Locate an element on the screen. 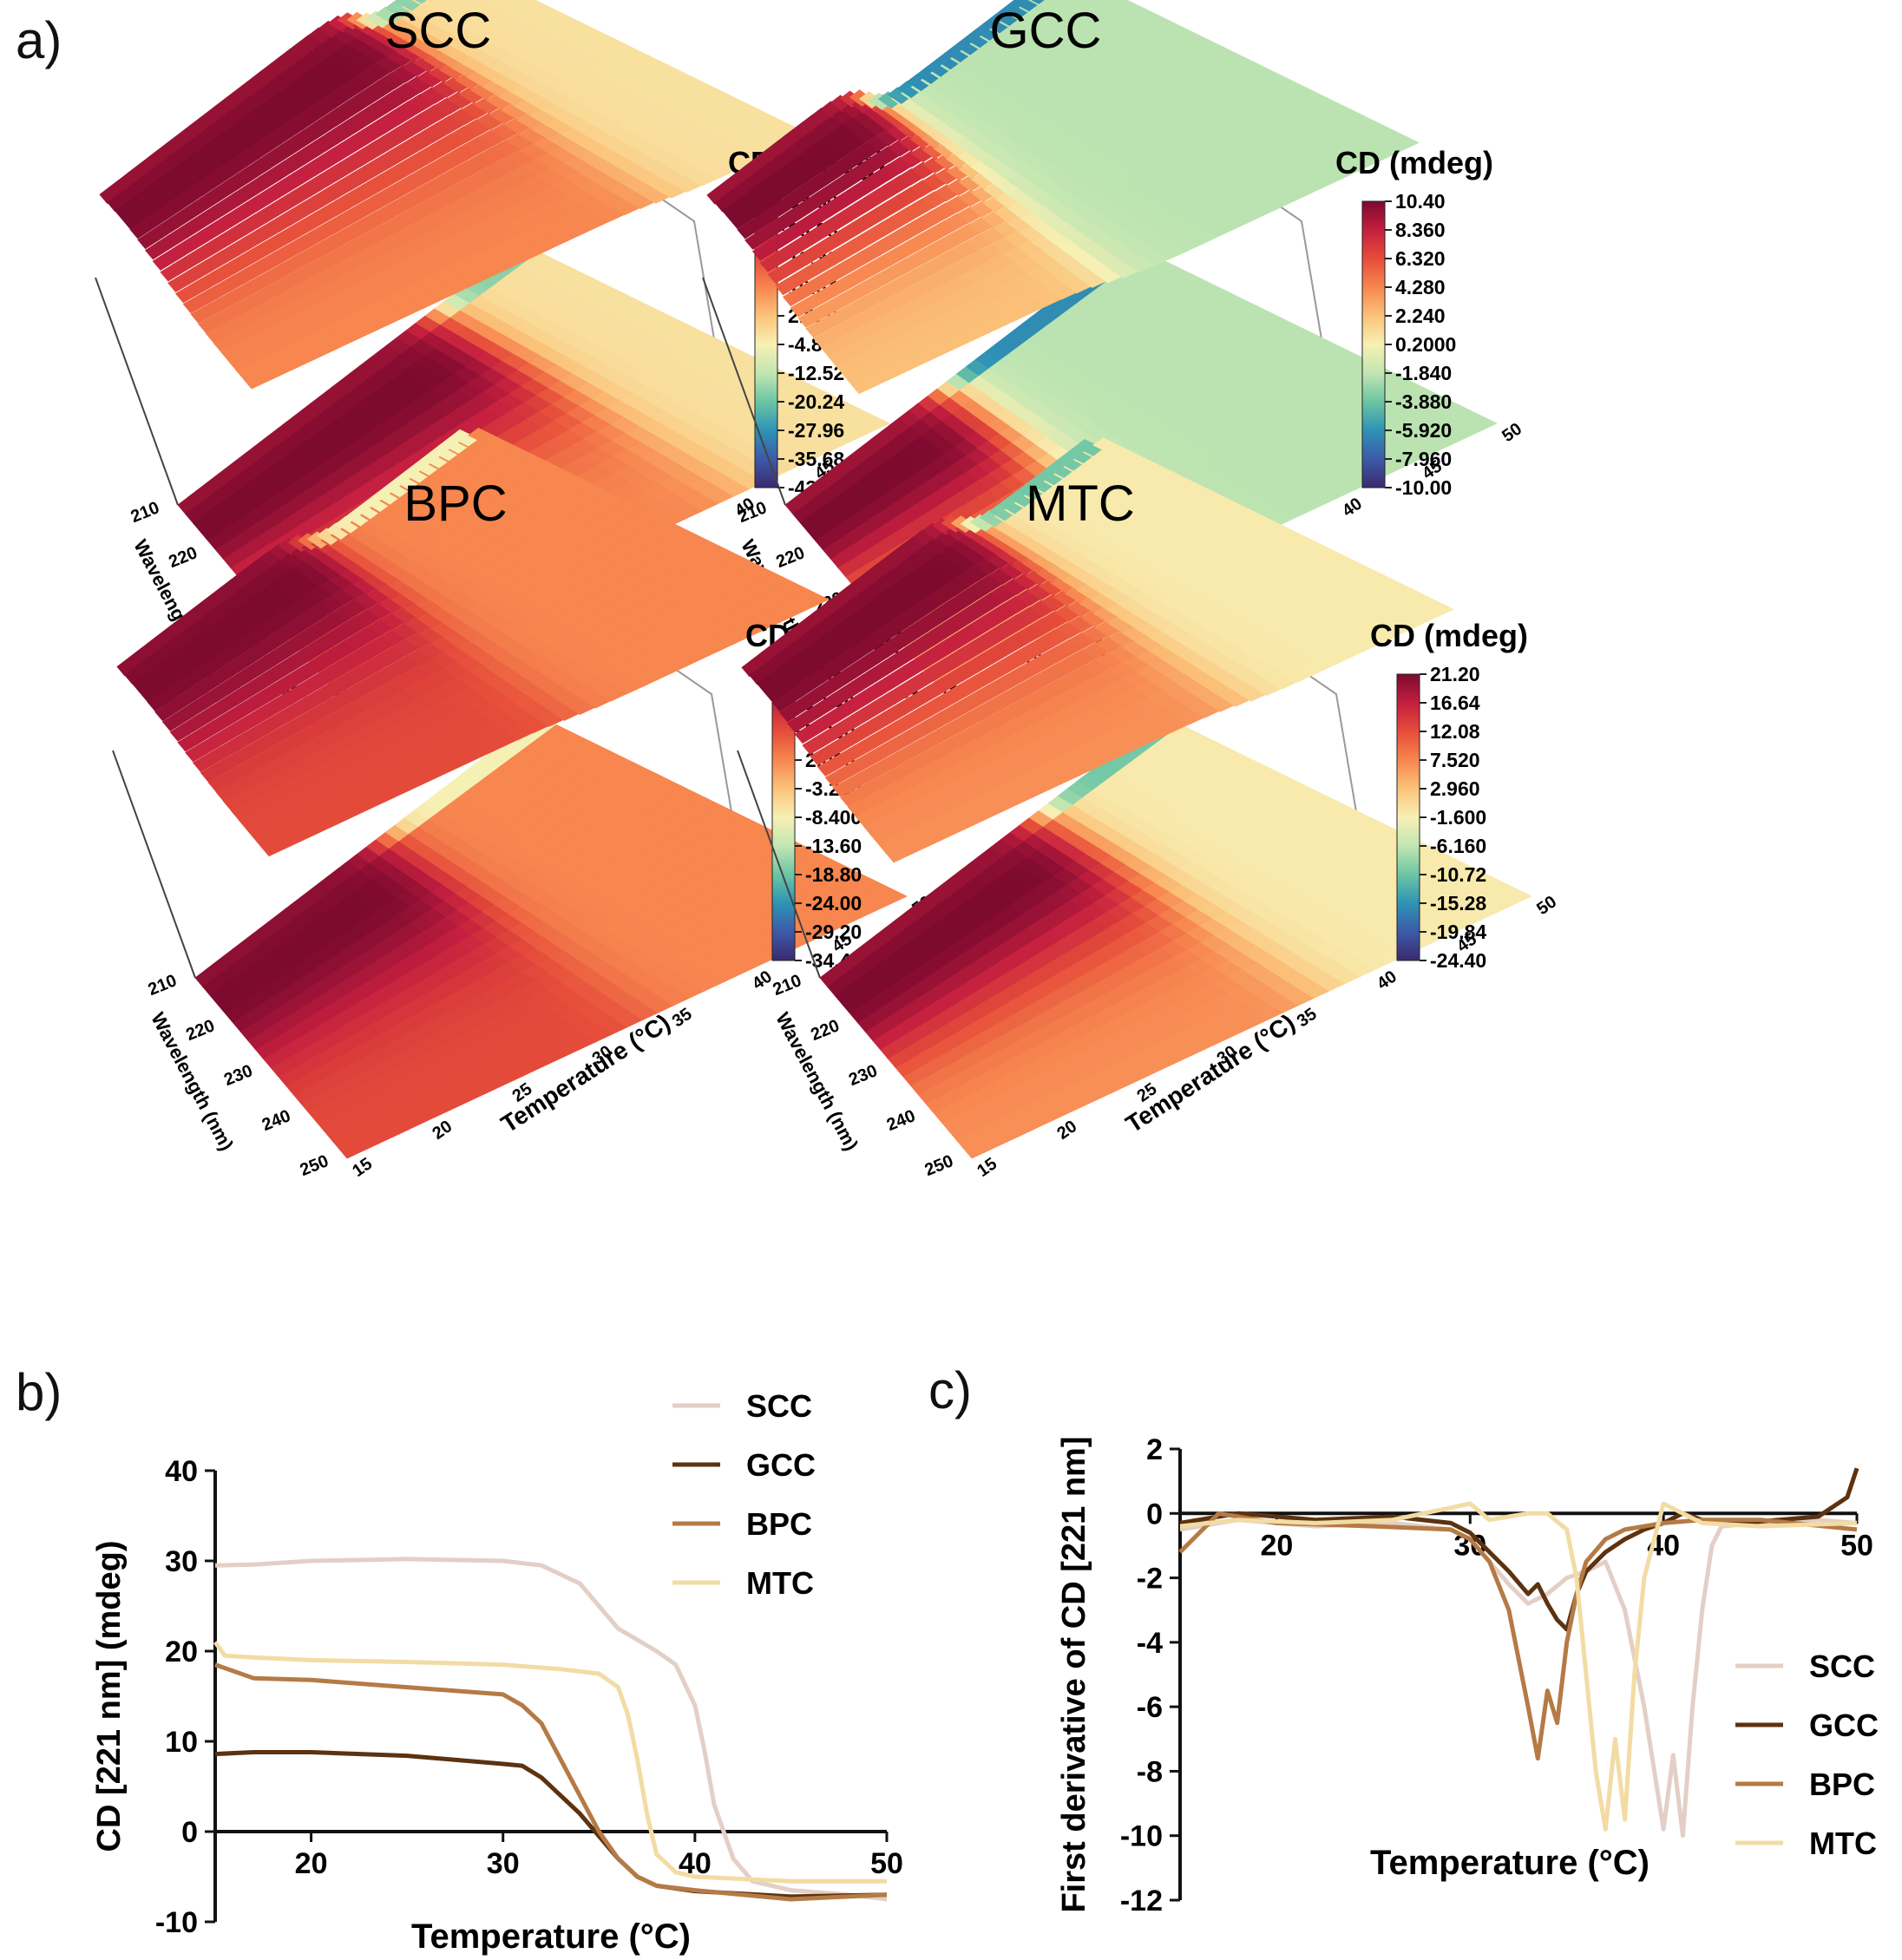 The image size is (1902, 1960). colorbar-tick-label: 0.2000 is located at coordinates (1425, 344).